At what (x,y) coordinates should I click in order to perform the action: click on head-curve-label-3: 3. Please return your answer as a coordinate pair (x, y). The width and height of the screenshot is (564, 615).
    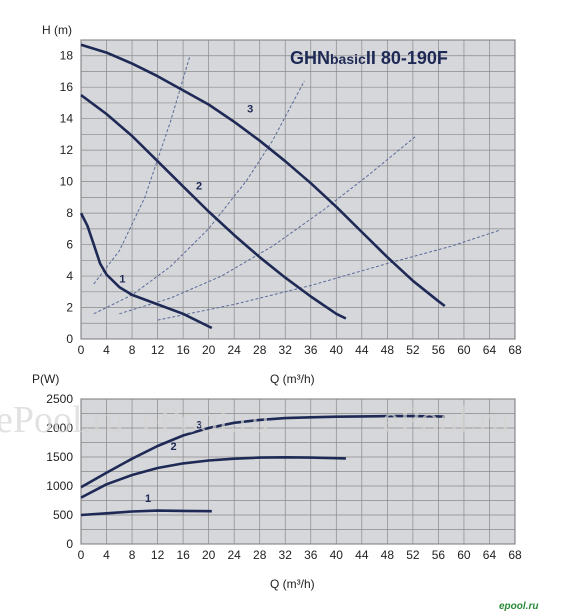
    Looking at the image, I should click on (250, 109).